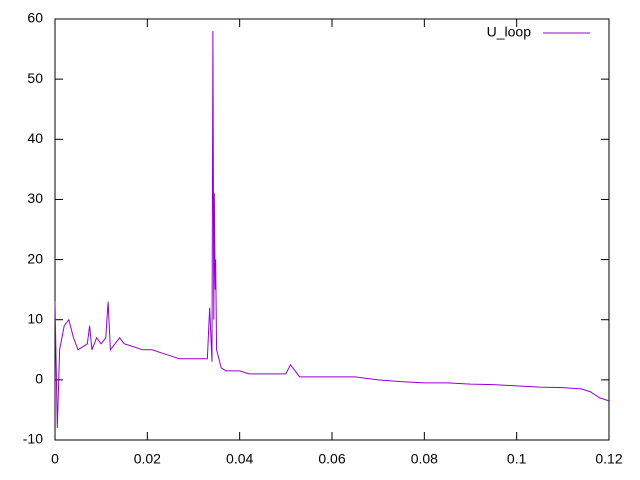 Image resolution: width=640 pixels, height=480 pixels. What do you see at coordinates (35, 78) in the screenshot?
I see `y-tick-label: 50` at bounding box center [35, 78].